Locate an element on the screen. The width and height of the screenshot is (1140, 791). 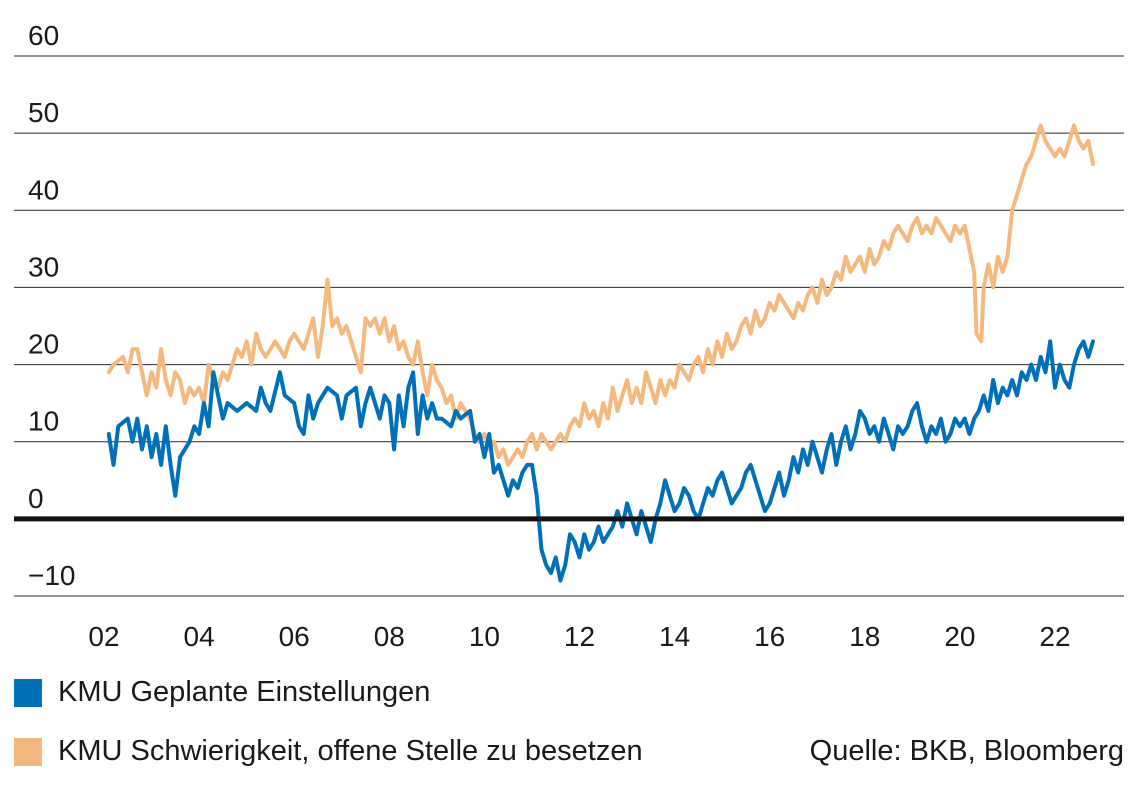
x-tick-label: 08 is located at coordinates (389, 636).